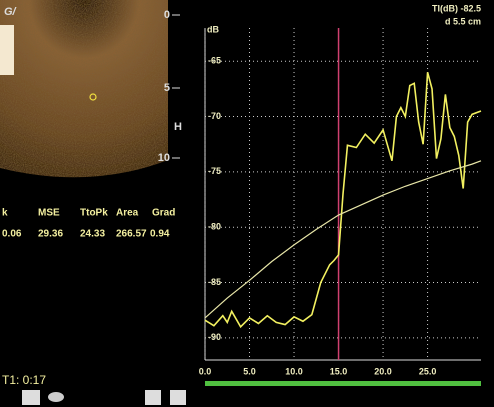  What do you see at coordinates (383, 371) in the screenshot?
I see `x-tick-label: 20.0` at bounding box center [383, 371].